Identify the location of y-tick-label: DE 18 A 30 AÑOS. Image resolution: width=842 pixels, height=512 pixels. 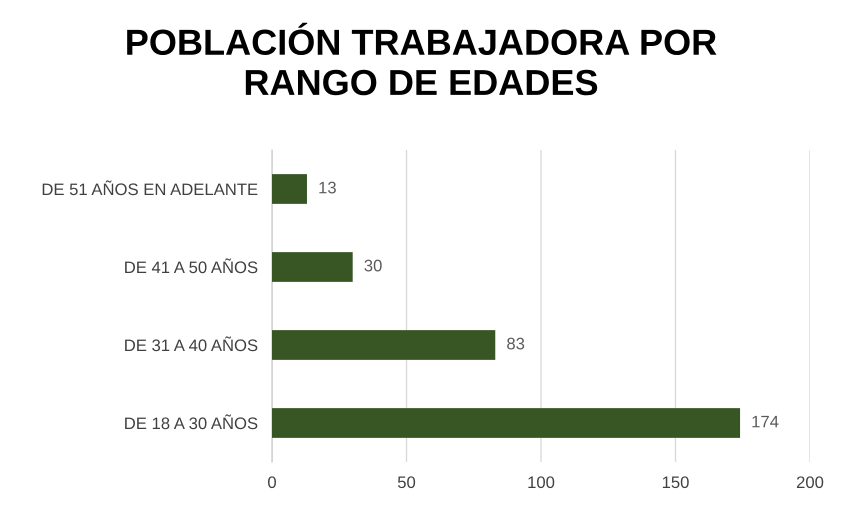
(191, 422).